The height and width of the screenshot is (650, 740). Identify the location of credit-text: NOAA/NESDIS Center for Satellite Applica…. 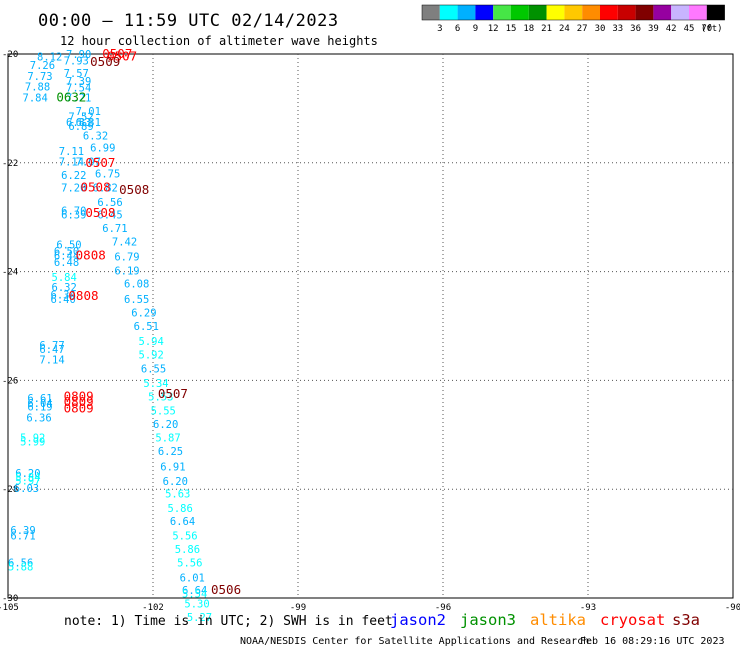
(414, 641).